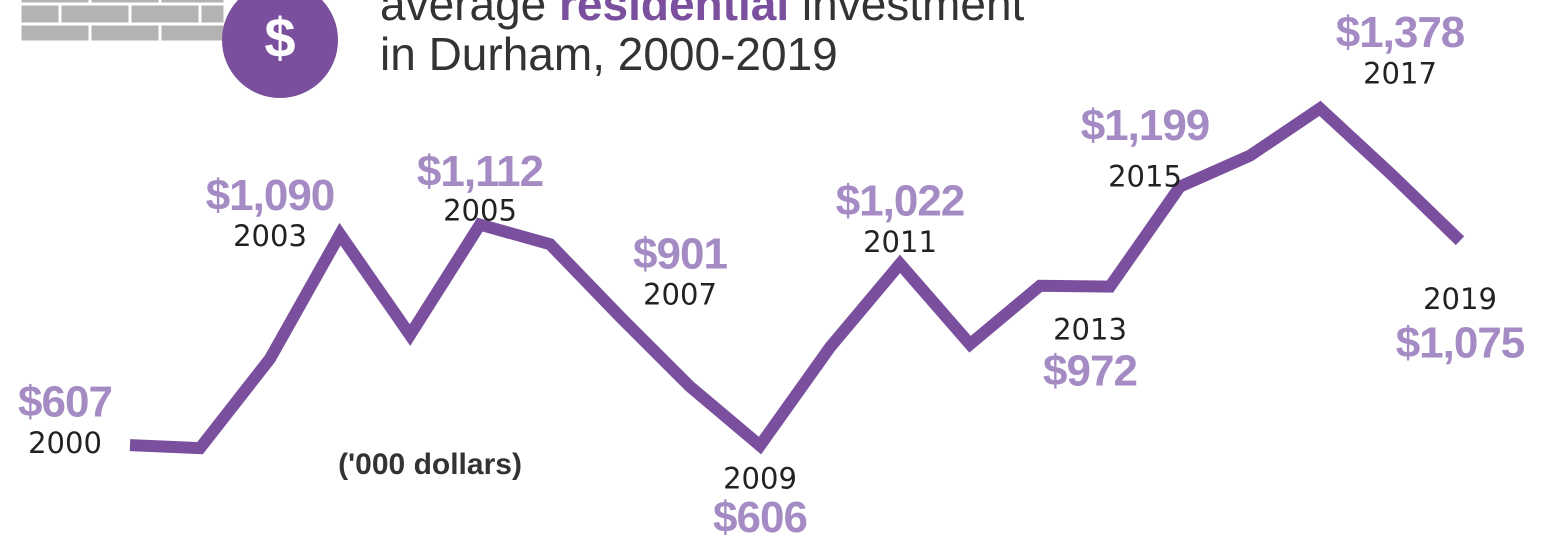  I want to click on value-label: $901, so click(680, 253).